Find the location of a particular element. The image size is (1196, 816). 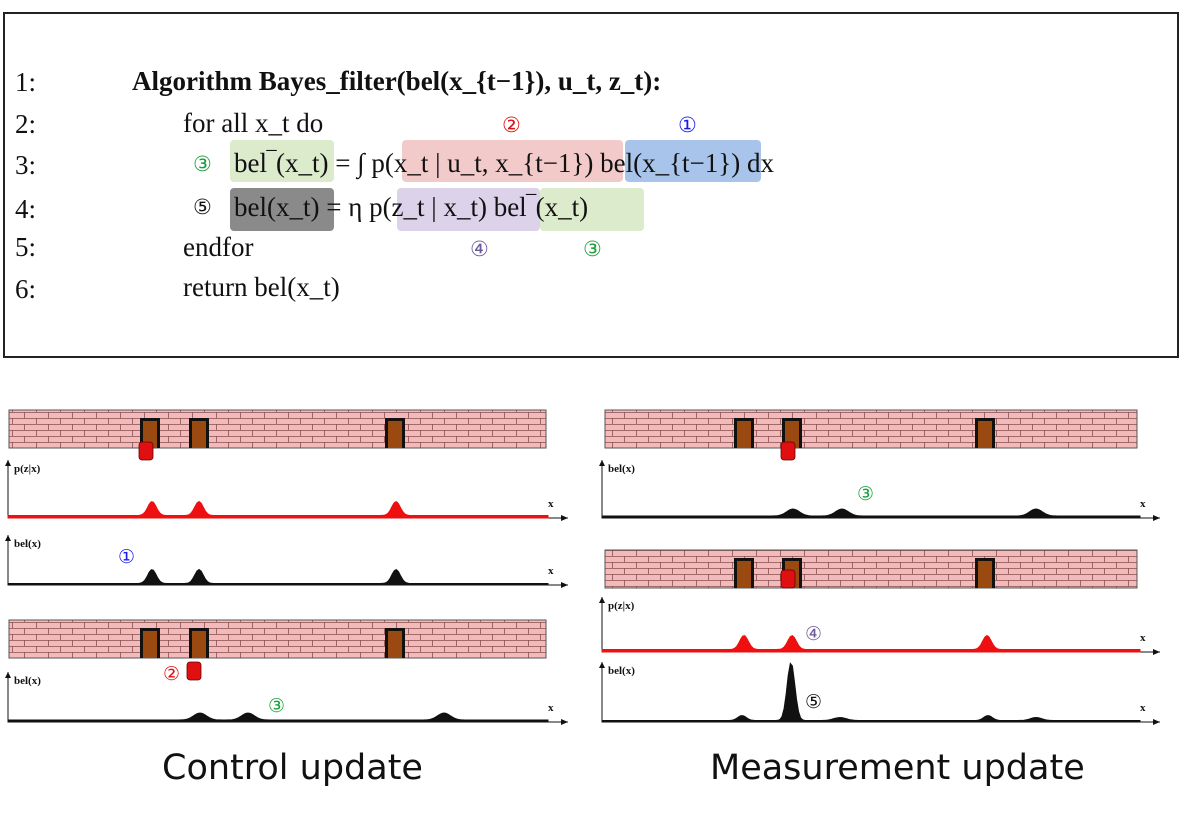

plot-left-sensor-y-arrow is located at coordinates (8, 463).